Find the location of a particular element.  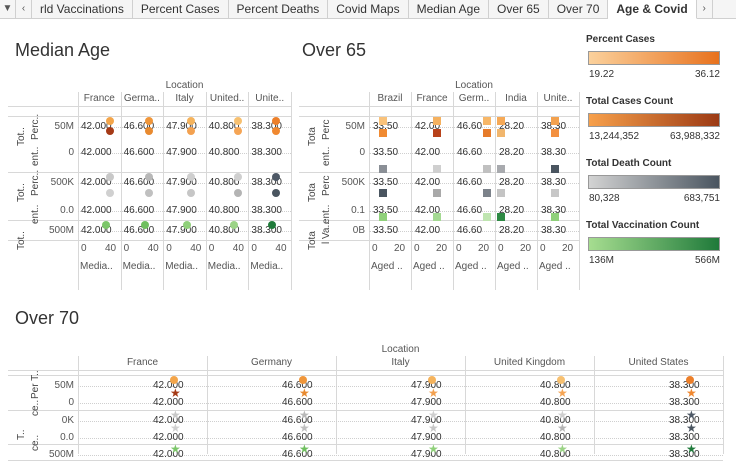

median_age-value-label: 38.300 is located at coordinates (266, 210).